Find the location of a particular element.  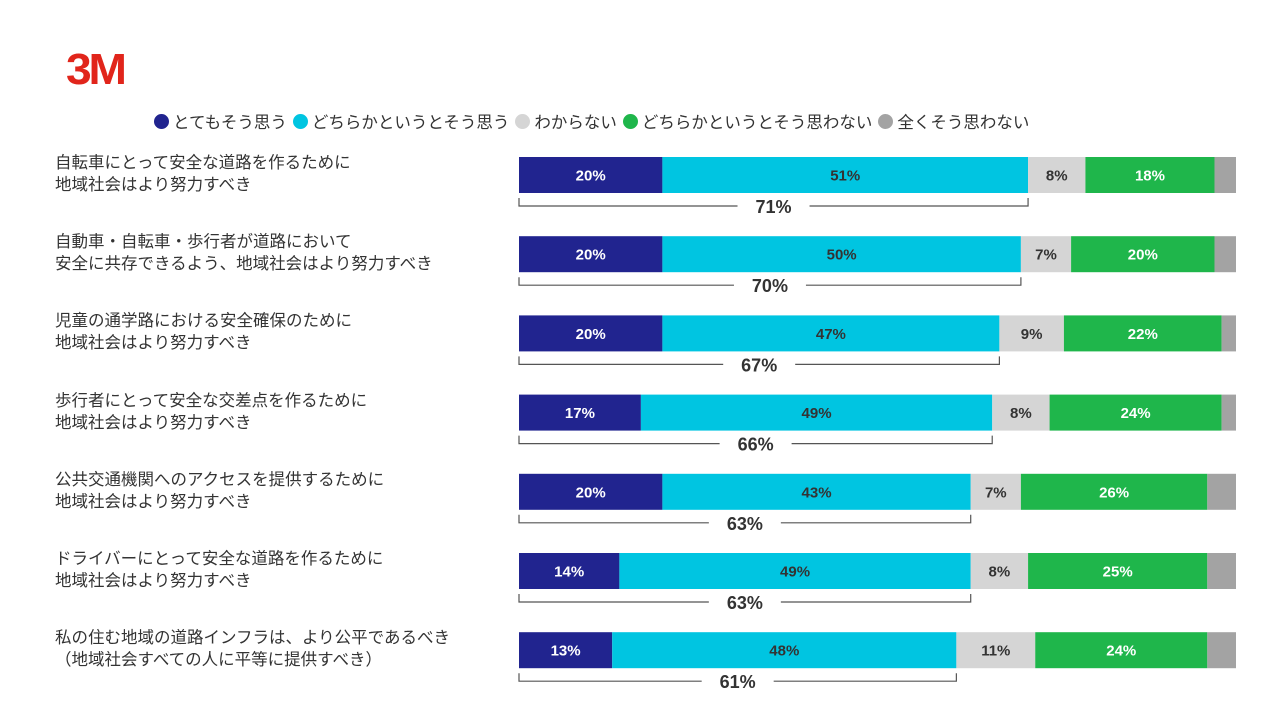

bar-segment-label: 14% is located at coordinates (569, 572).